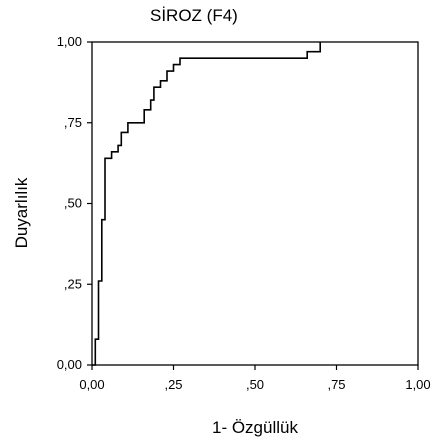 The image size is (435, 441). Describe the element at coordinates (336, 384) in the screenshot. I see `x-tick-label: ,75` at that location.